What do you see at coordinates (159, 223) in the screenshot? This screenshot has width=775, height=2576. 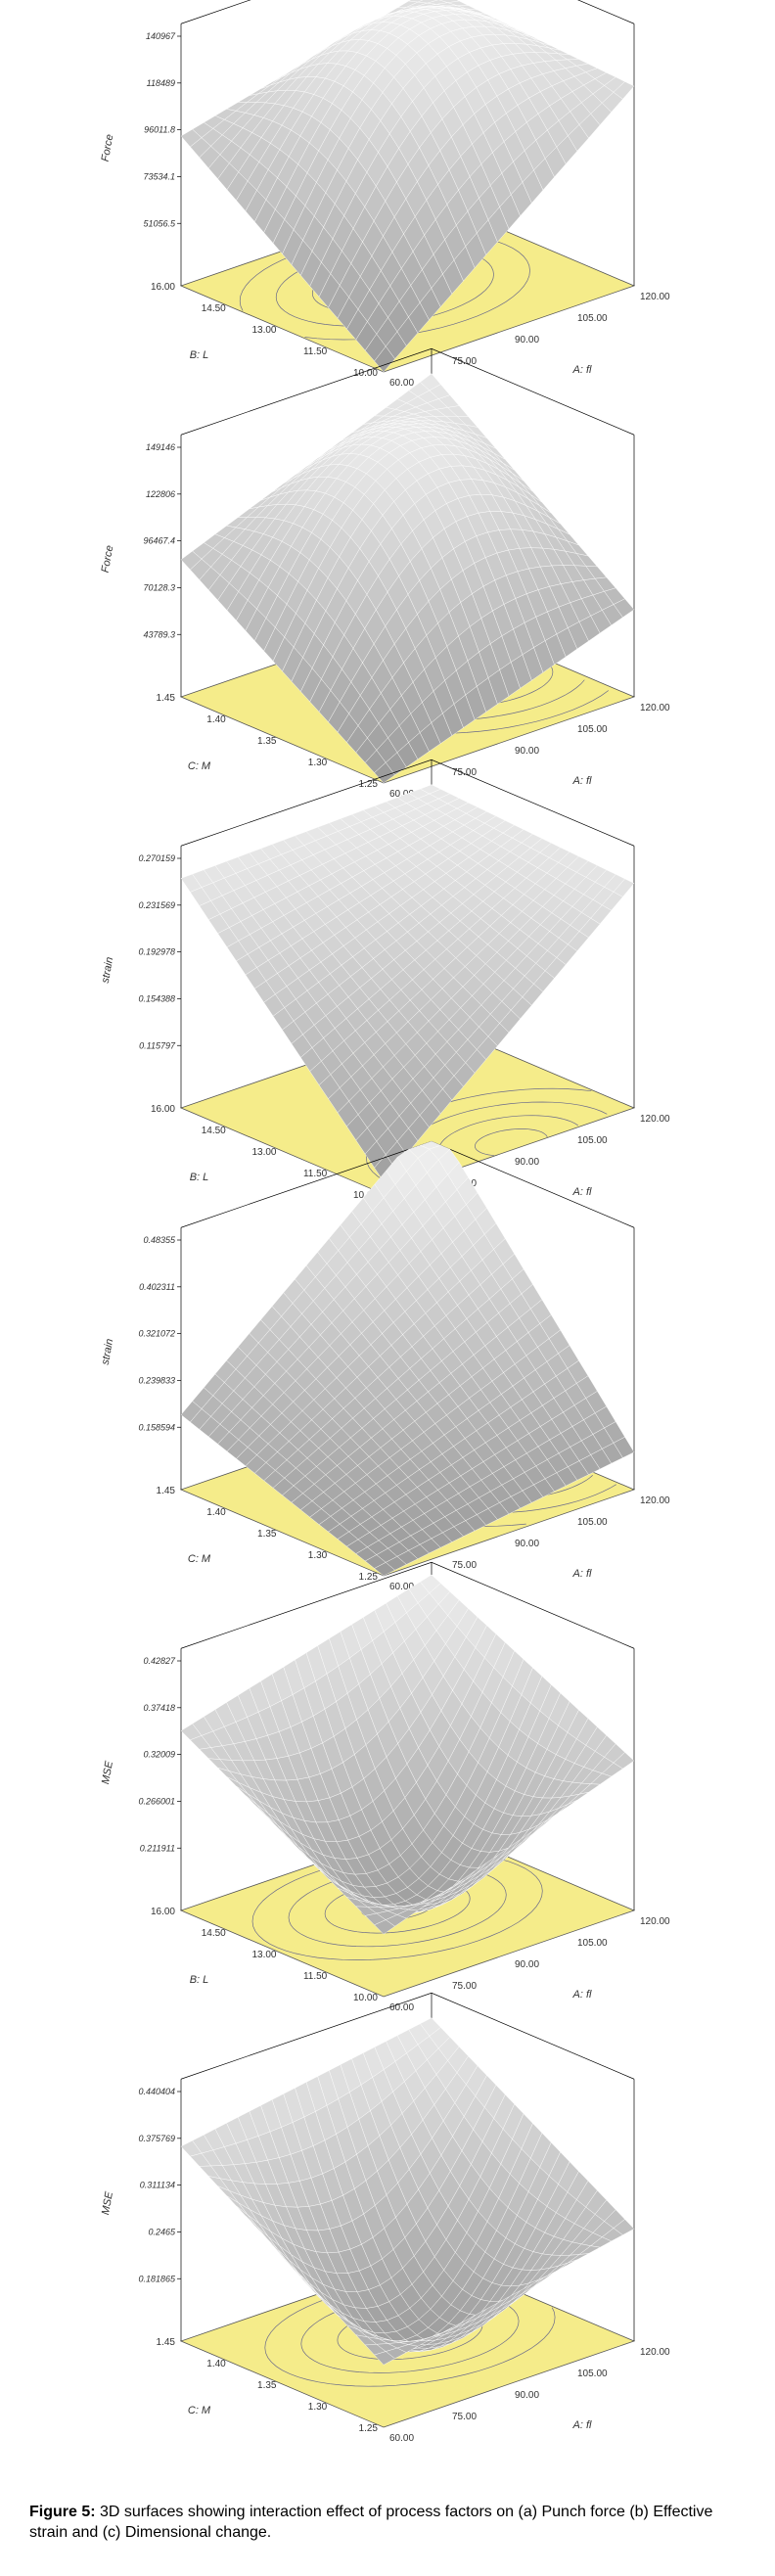 I see `z-tick-label: 51056.5` at bounding box center [159, 223].